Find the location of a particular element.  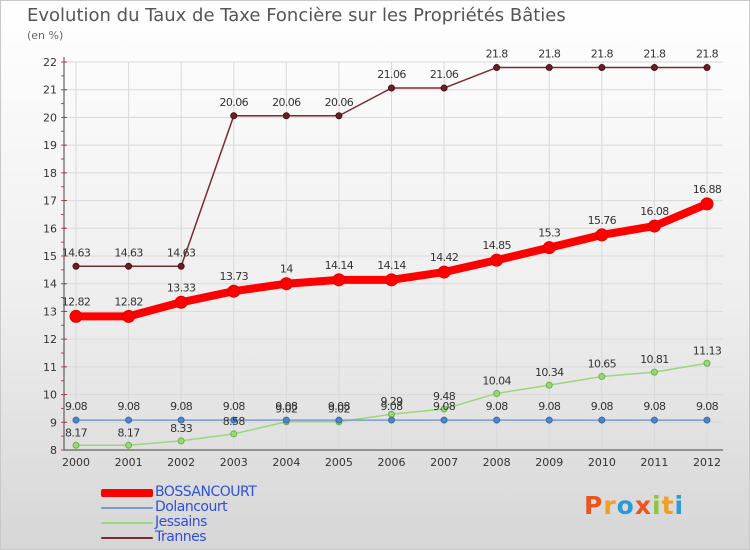

x-tick-label: 2004 is located at coordinates (286, 462).